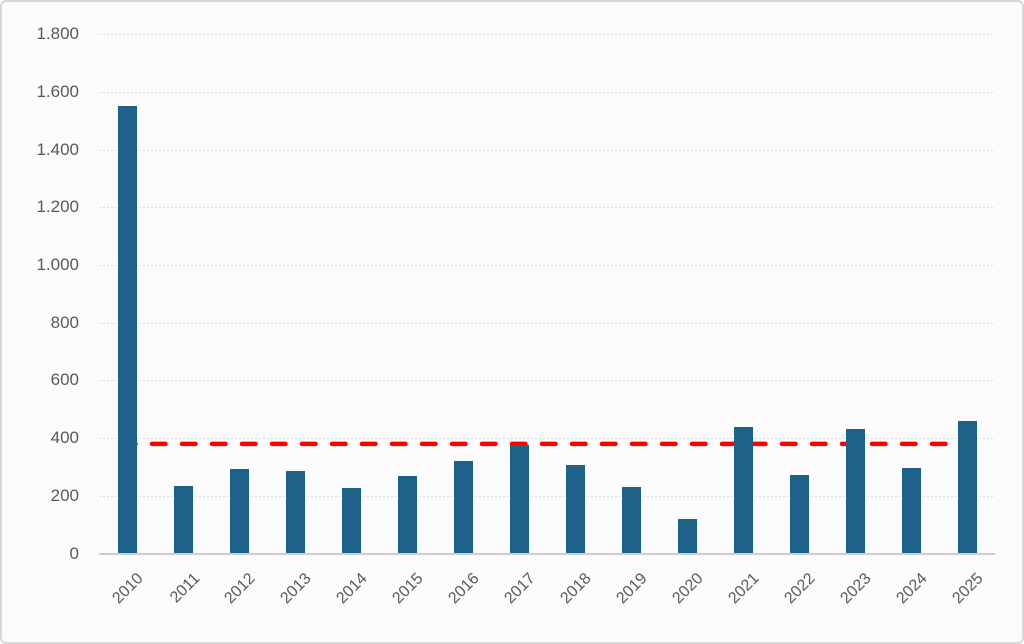 This screenshot has width=1024, height=644. What do you see at coordinates (463, 507) in the screenshot?
I see `bar-2016` at bounding box center [463, 507].